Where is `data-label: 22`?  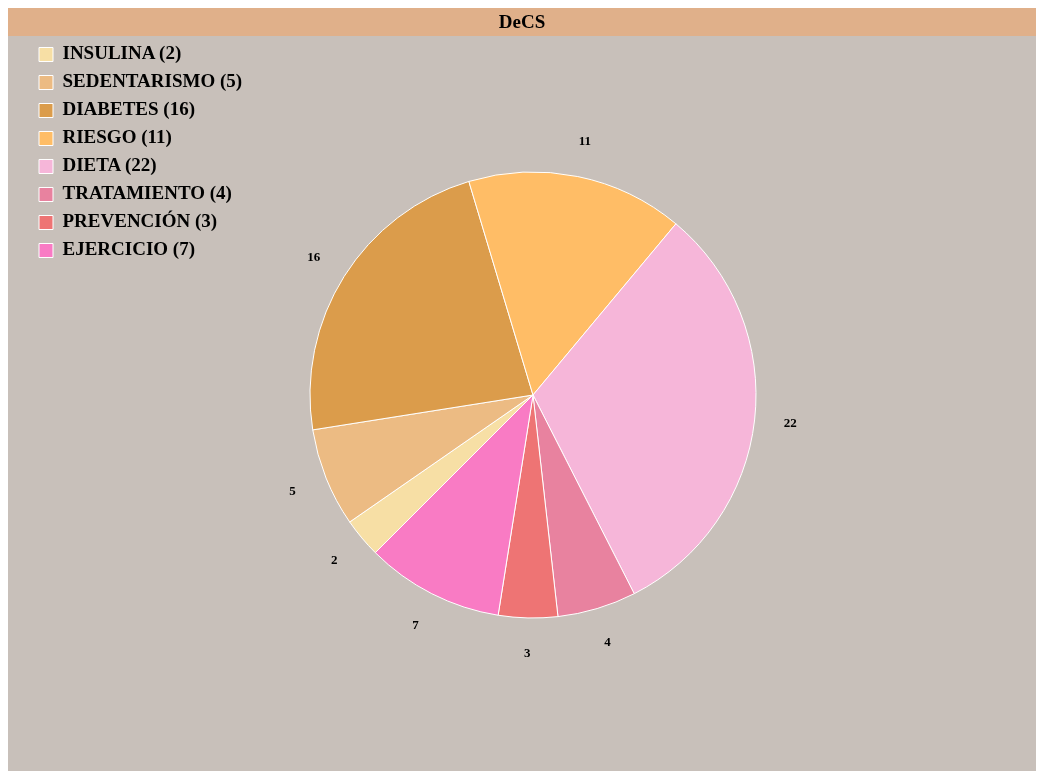
data-label: 22 is located at coordinates (790, 423).